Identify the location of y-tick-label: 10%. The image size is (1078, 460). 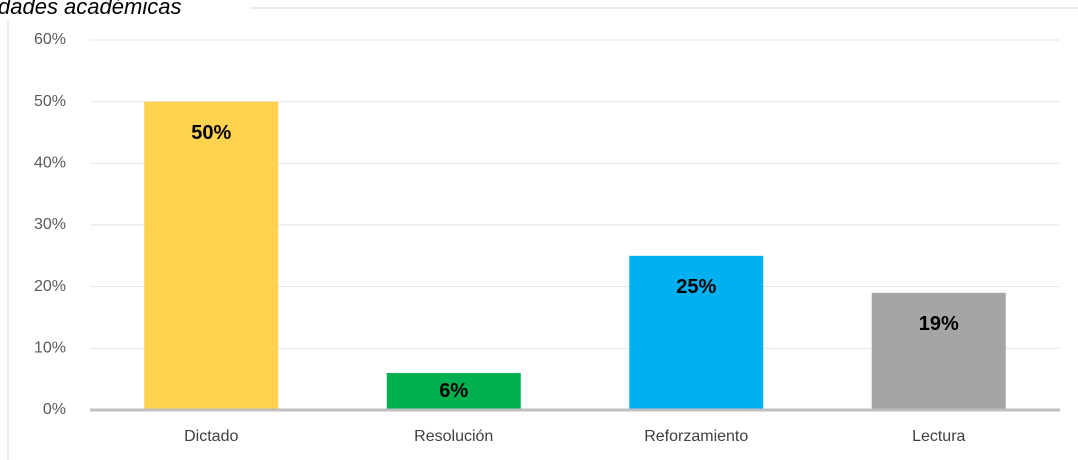
(50, 348).